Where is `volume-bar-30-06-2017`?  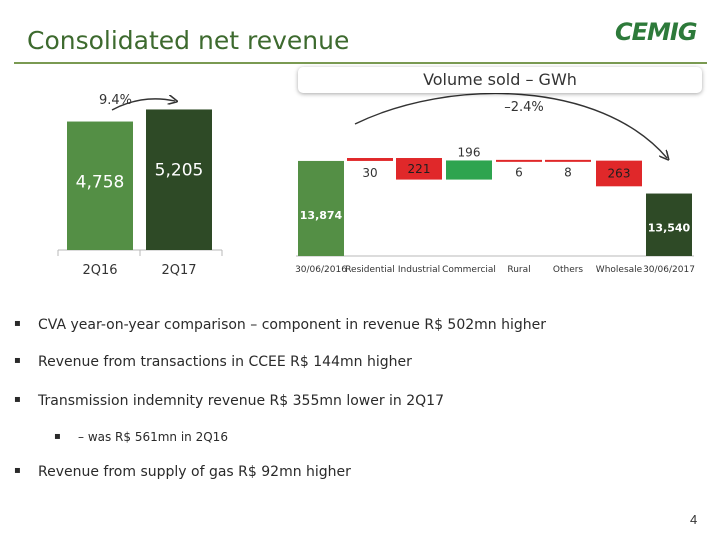
volume-bar-30-06-2017 is located at coordinates (669, 224).